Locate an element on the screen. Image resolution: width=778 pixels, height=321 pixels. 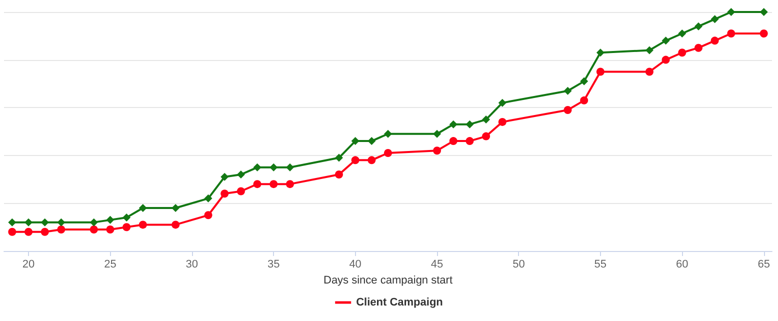
x-tick-label: 45 is located at coordinates (437, 264).